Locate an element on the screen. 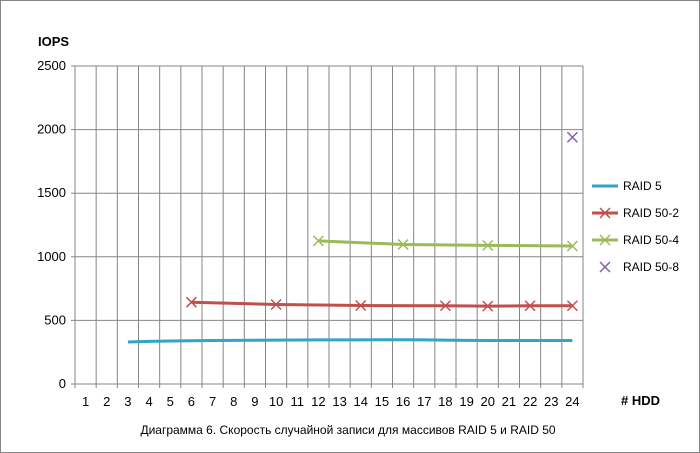 This screenshot has height=453, width=700. legend-label-raid-50-2: RAID 50-2 is located at coordinates (651, 213).